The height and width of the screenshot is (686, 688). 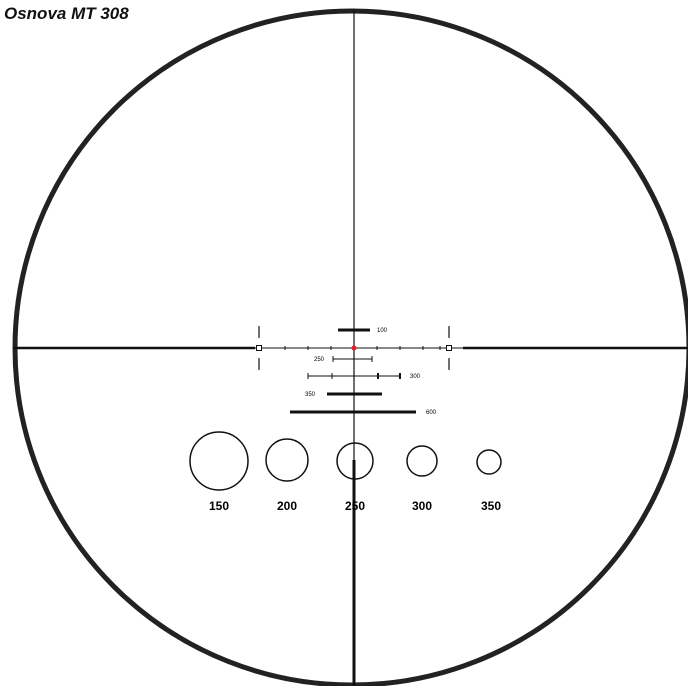 What do you see at coordinates (415, 377) in the screenshot?
I see `range-label: 300` at bounding box center [415, 377].